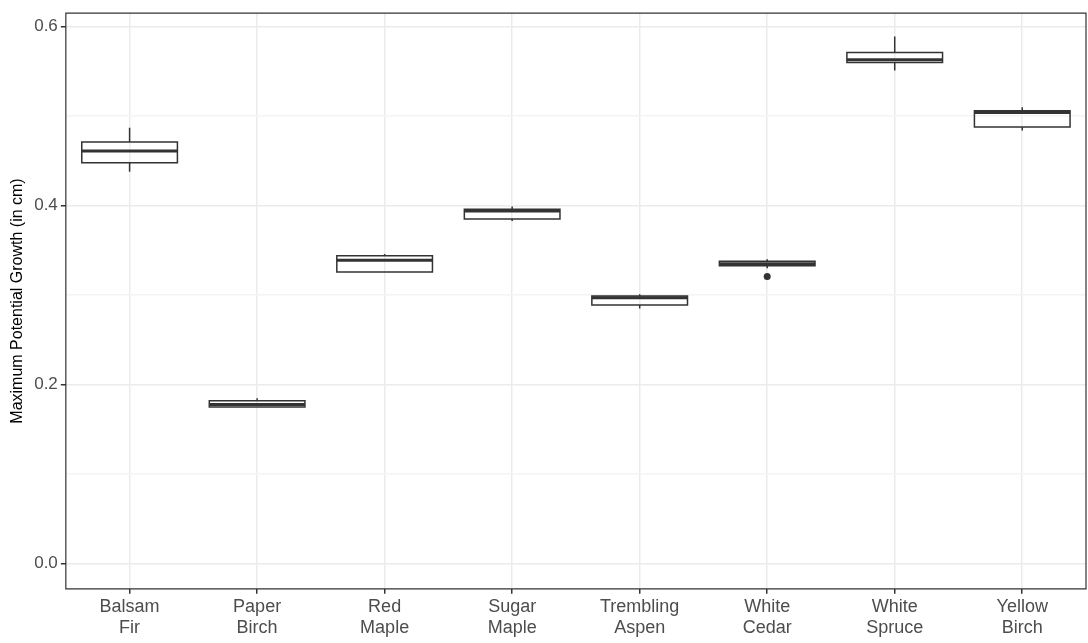 Image resolution: width=1088 pixels, height=643 pixels. I want to click on x-tick-label: White Cedar, so click(767, 616).